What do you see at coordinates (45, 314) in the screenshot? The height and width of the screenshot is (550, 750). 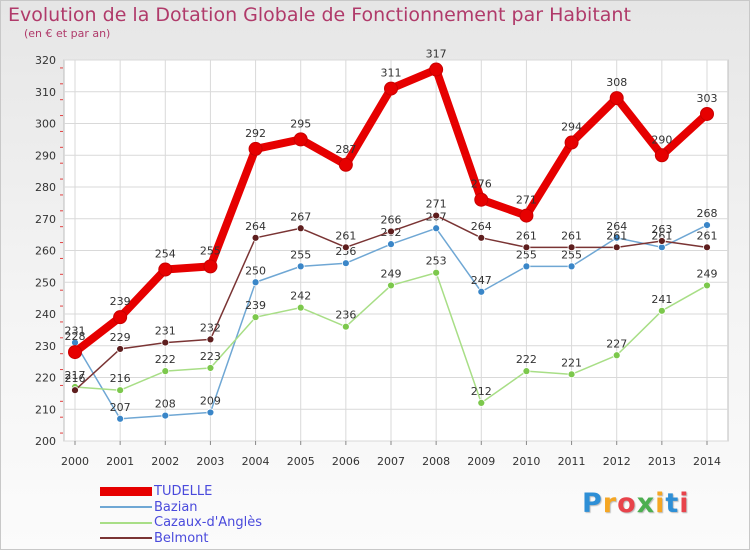 I see `y-tick-label: 240` at bounding box center [45, 314].